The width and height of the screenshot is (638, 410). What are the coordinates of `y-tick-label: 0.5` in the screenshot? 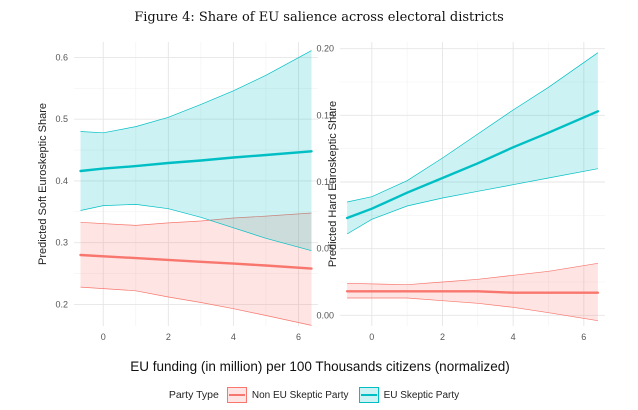 It's located at (61, 119).